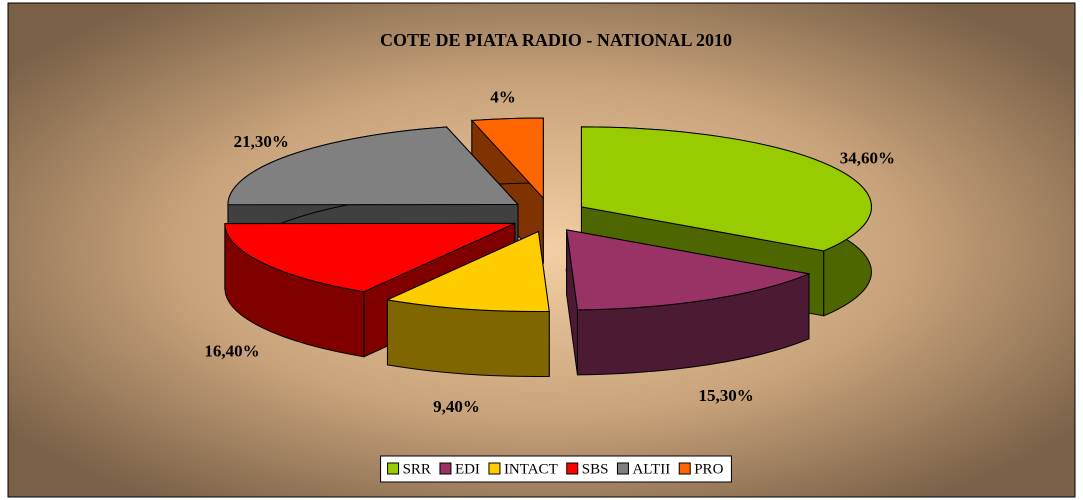 The image size is (1083, 500). What do you see at coordinates (467, 469) in the screenshot?
I see `legend-label: EDI` at bounding box center [467, 469].